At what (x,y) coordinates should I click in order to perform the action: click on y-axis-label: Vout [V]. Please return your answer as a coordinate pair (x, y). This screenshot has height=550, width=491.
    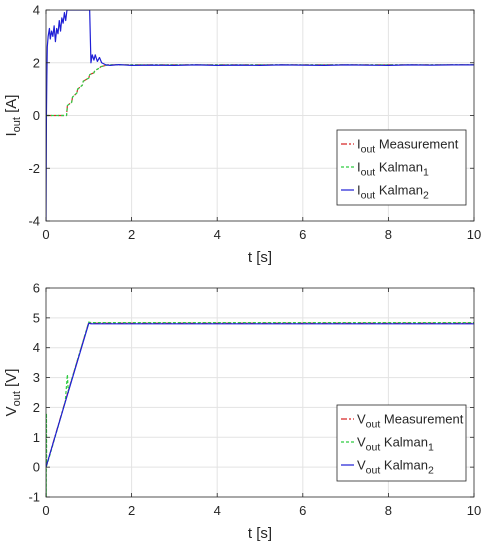
    Looking at the image, I should click on (13, 393).